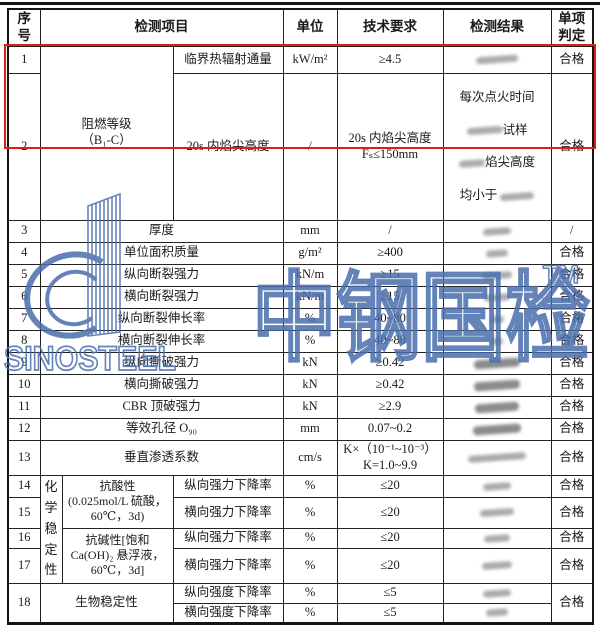  Describe the element at coordinates (228, 613) in the screenshot. I see `item-name: 横向强度下降率` at that location.